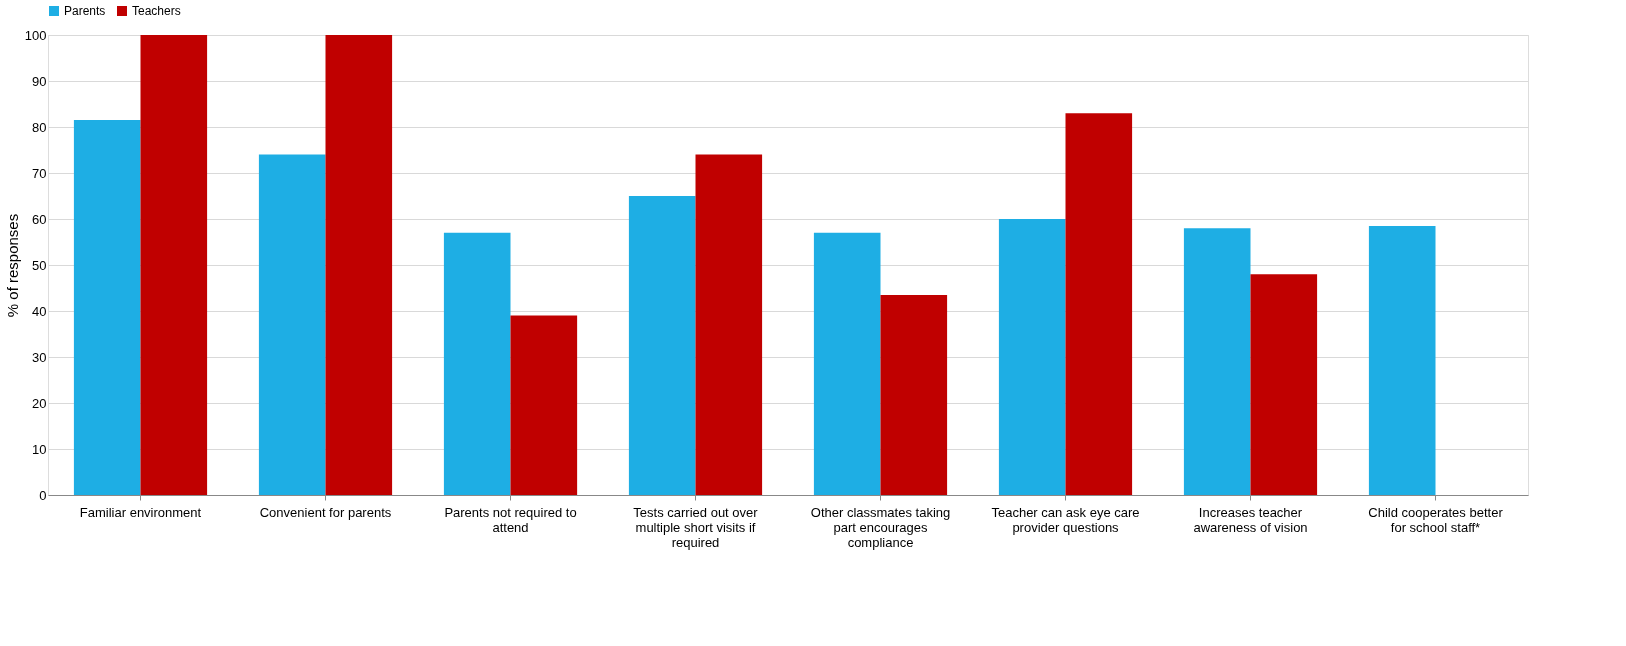 The height and width of the screenshot is (646, 1626). I want to click on y-tick-label: 50, so click(39, 265).